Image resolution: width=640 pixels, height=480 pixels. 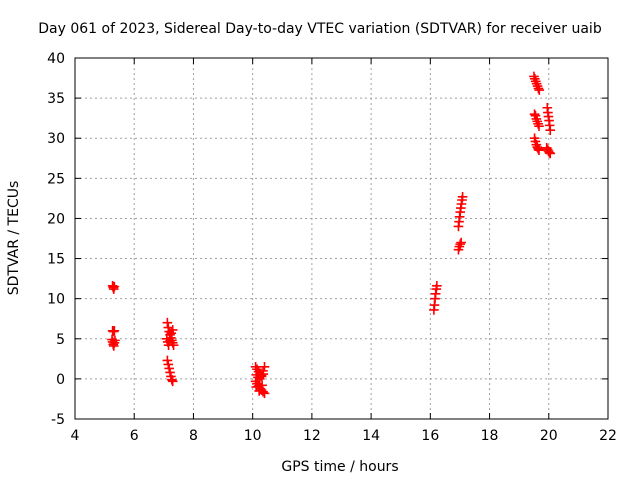 What do you see at coordinates (193, 436) in the screenshot?
I see `x-tick-label: 8` at bounding box center [193, 436].